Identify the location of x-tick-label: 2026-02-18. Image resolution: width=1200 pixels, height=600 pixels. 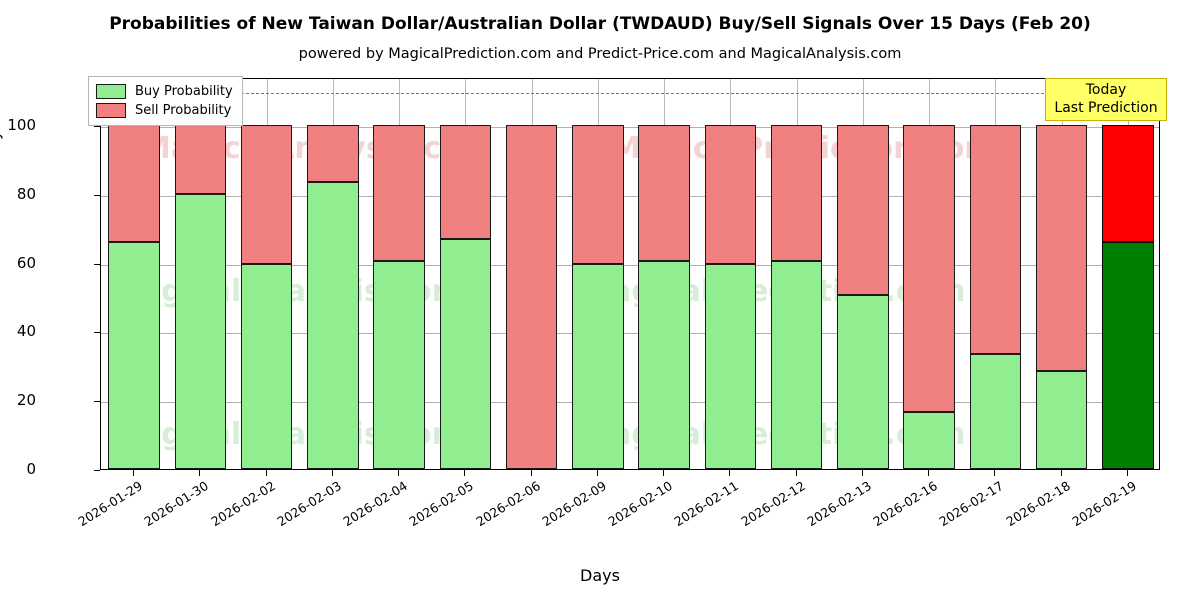
(1038, 504).